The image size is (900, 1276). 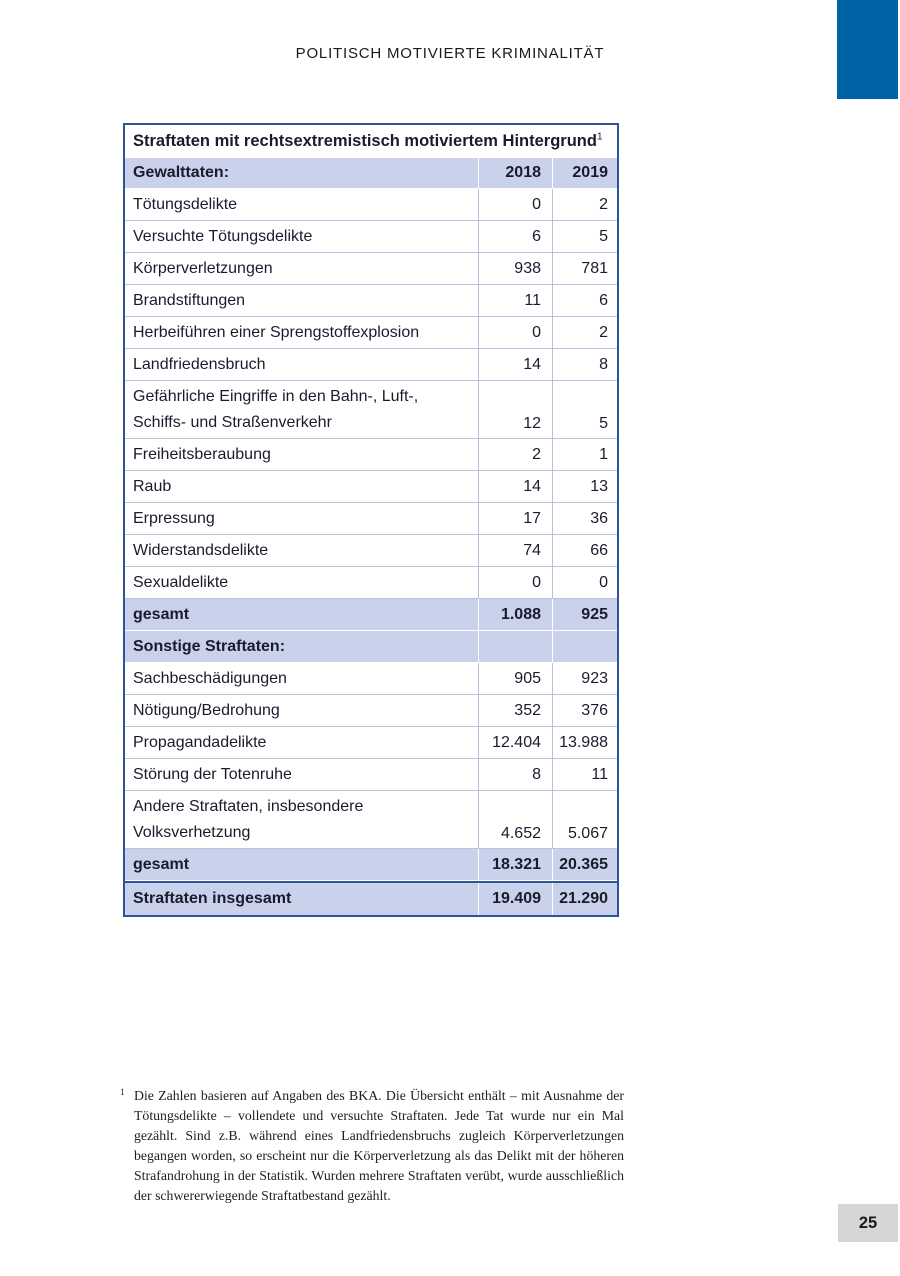 What do you see at coordinates (371, 487) in the screenshot?
I see `table-row: Raub 14 13` at bounding box center [371, 487].